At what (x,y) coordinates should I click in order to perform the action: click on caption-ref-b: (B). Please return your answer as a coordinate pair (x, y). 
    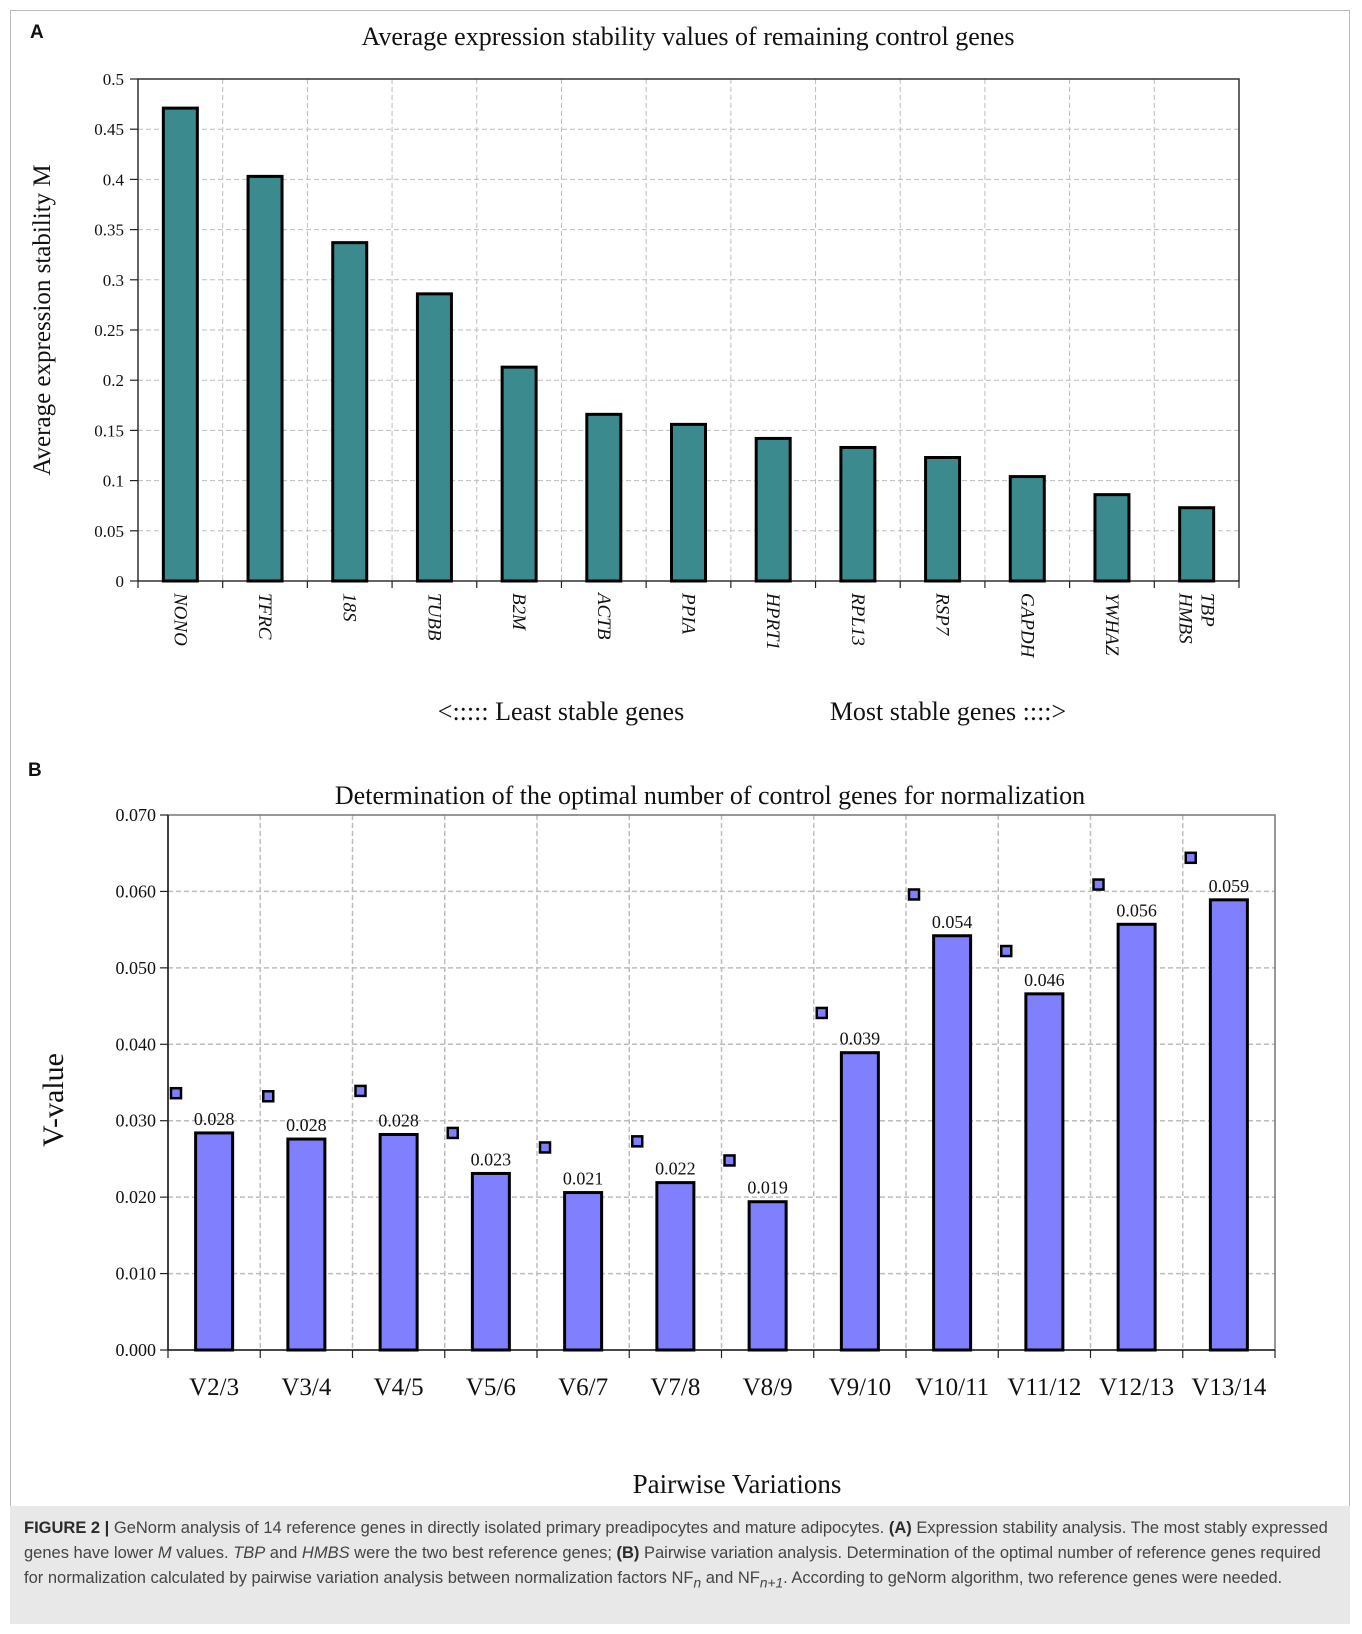
    Looking at the image, I should click on (628, 1553).